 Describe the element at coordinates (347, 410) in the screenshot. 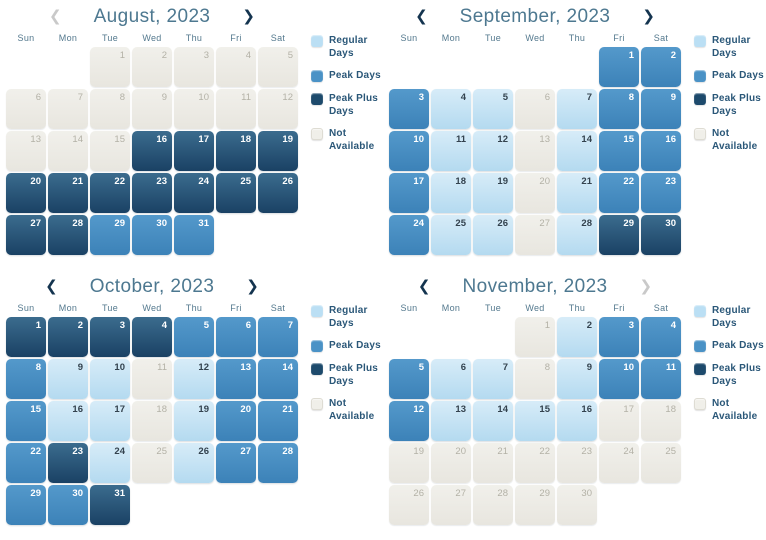

I see `legend-item-na: Not Available` at that location.